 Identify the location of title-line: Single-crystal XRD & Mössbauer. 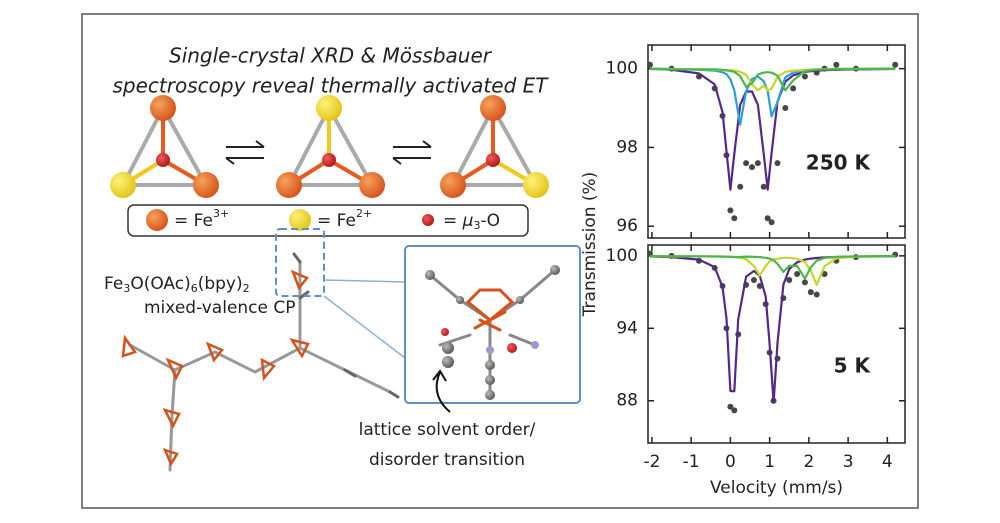
(331, 56).